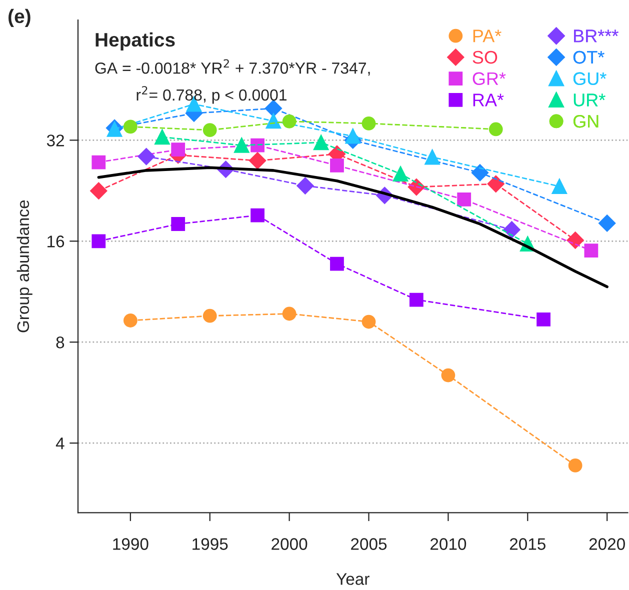  I want to click on legend-label: PA*, so click(487, 36).